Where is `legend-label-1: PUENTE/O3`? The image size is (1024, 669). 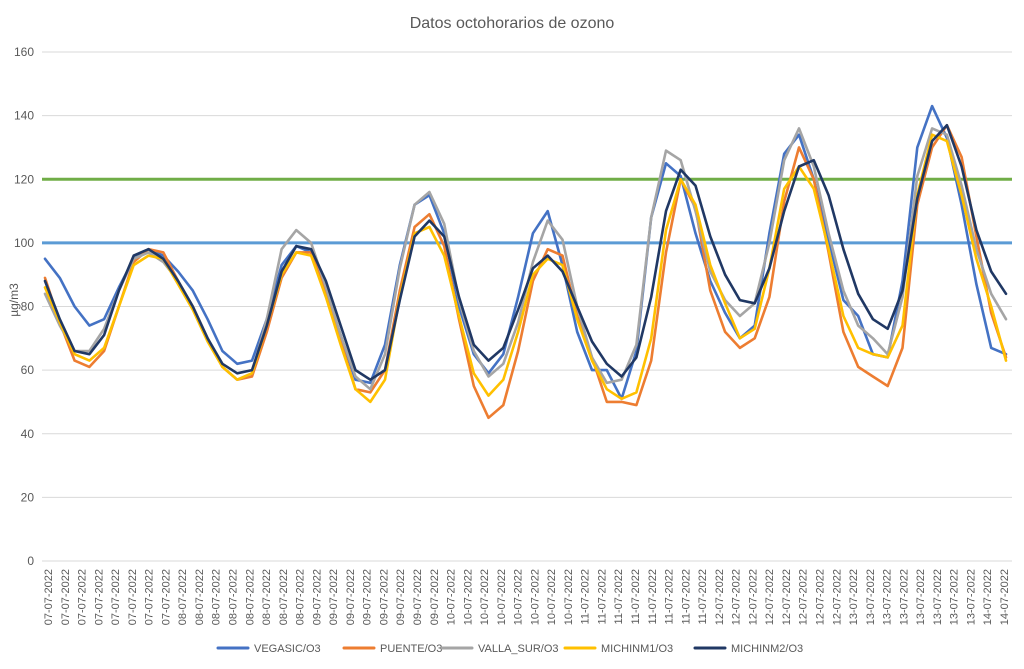
legend-label-1: PUENTE/O3 is located at coordinates (411, 649).